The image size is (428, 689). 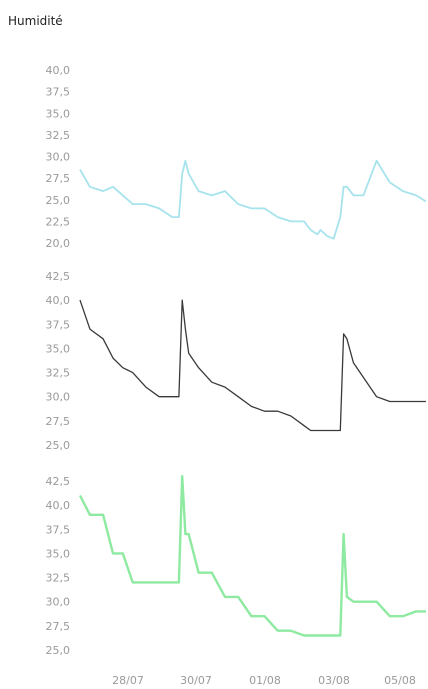 I want to click on y-tick-label: 20,0, so click(x=58, y=243).